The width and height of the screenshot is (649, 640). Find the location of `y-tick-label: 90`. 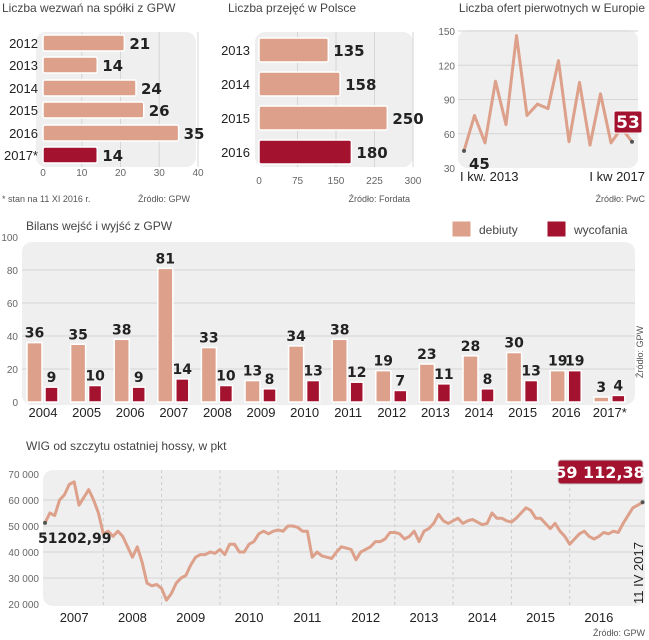

y-tick-label: 90 is located at coordinates (450, 101).